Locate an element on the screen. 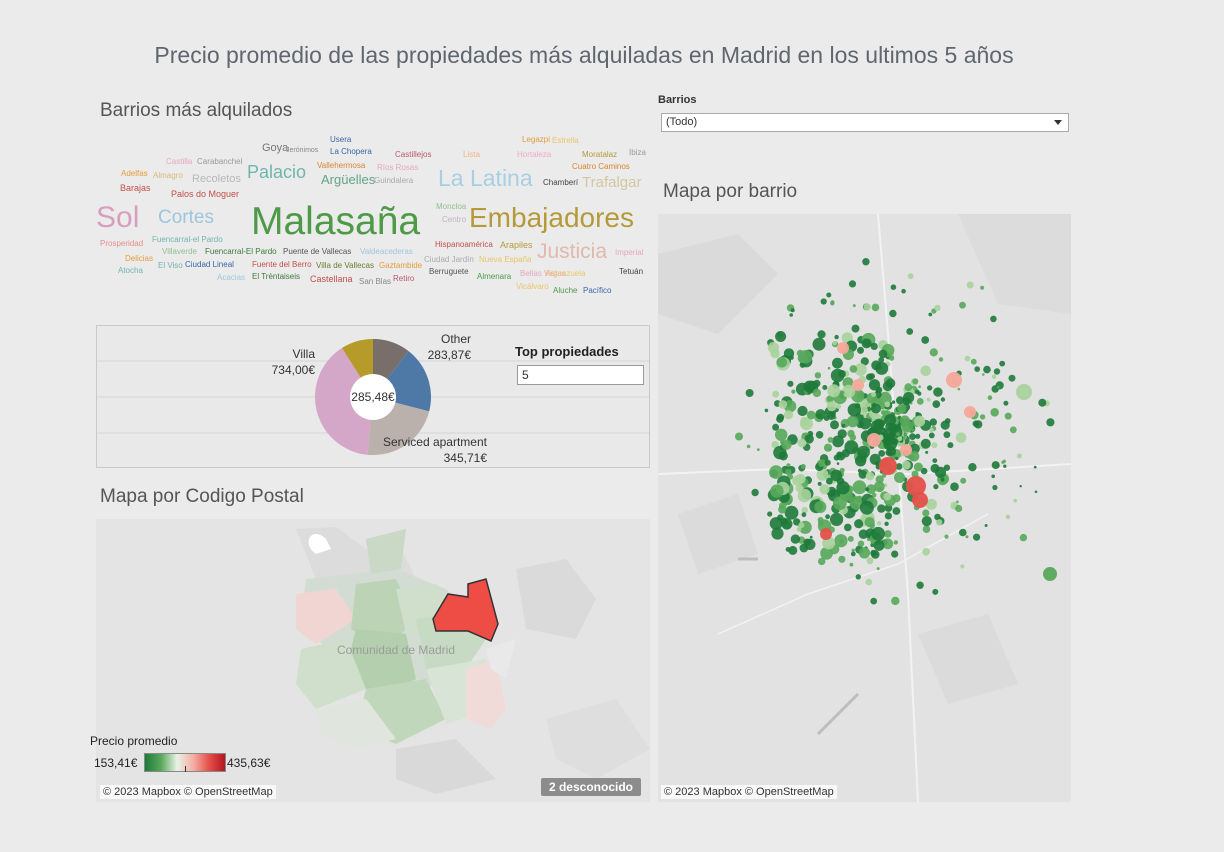 Image resolution: width=1224 pixels, height=852 pixels. wordcloud-word: Goya is located at coordinates (275, 148).